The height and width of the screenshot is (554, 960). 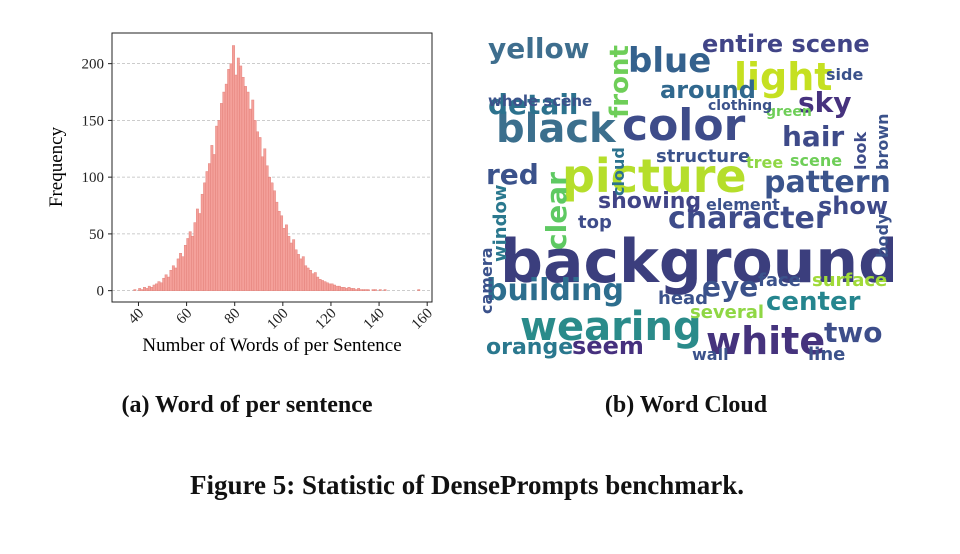 What do you see at coordinates (620, 81) in the screenshot?
I see `cloud-word: front` at bounding box center [620, 81].